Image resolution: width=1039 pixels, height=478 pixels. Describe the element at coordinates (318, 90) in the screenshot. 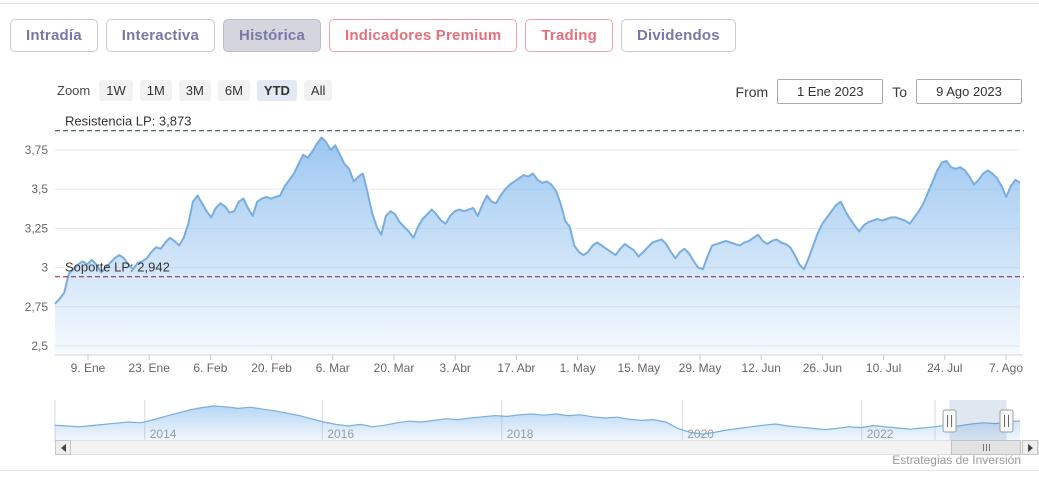

I see `zoom-all-button: All` at that location.